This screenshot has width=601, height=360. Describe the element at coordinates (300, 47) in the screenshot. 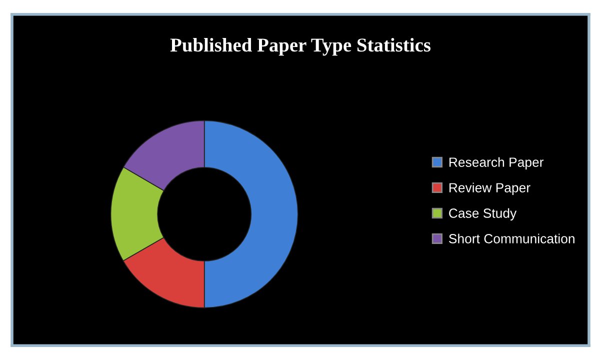

I see `chart-title: Published Paper Type Statistics` at that location.